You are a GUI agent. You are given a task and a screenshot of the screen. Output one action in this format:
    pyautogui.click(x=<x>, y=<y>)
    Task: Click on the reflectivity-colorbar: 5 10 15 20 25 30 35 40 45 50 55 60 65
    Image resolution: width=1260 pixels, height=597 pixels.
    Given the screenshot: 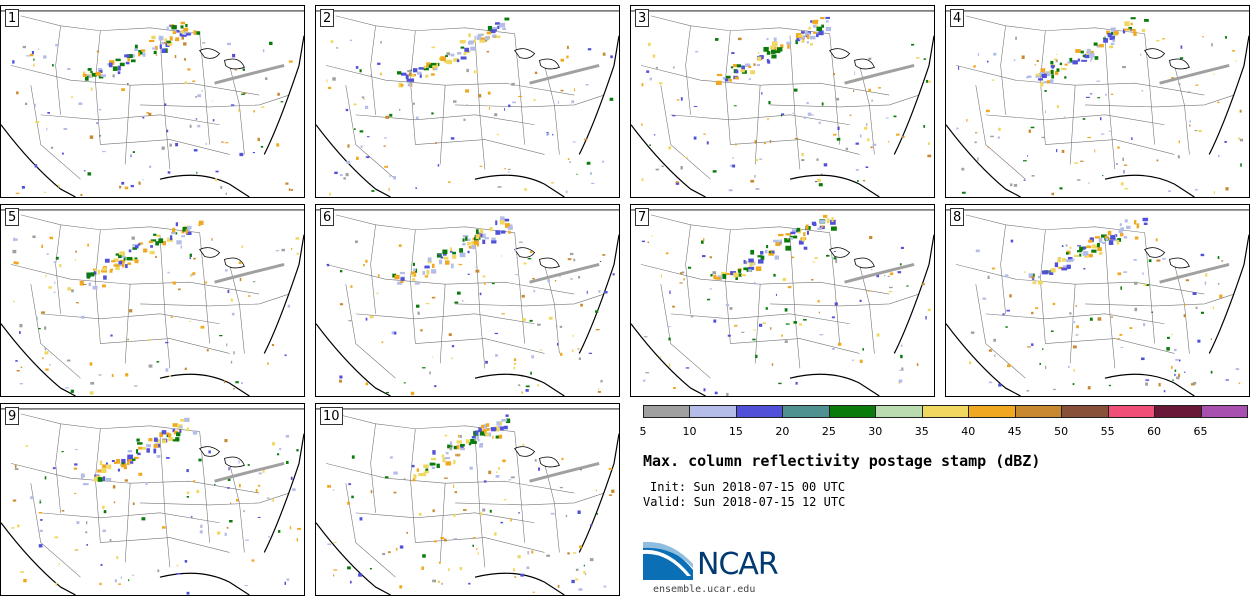 What is the action you would take?
    pyautogui.click(x=943, y=425)
    